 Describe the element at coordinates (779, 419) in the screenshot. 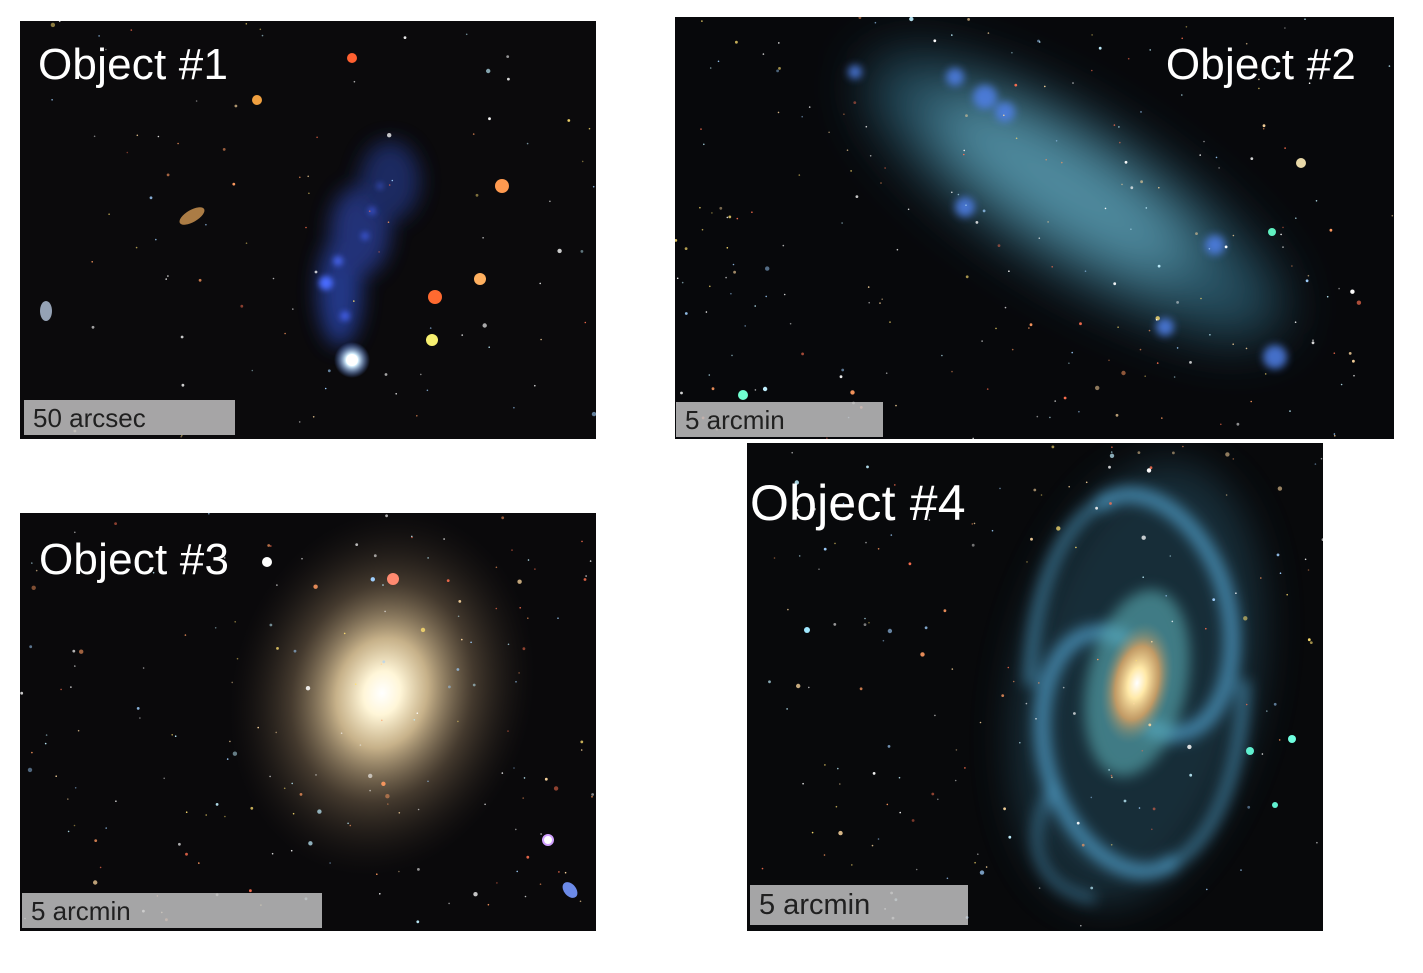

I see `object-2-scale-bar: 5 arcmin` at that location.